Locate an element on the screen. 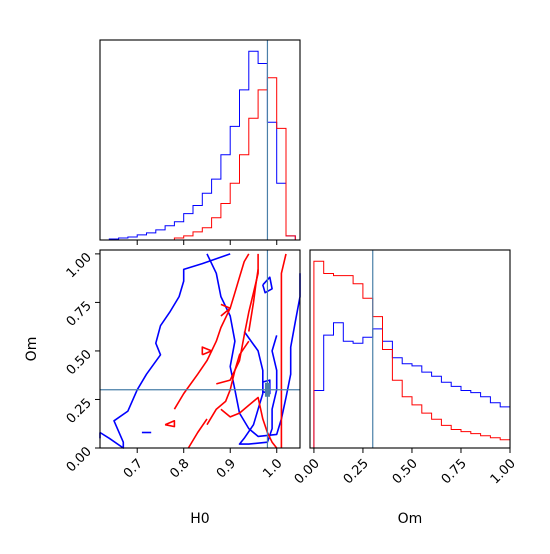 The width and height of the screenshot is (550, 554). om-histogram-x-tick-label: 0.00 is located at coordinates (307, 471).